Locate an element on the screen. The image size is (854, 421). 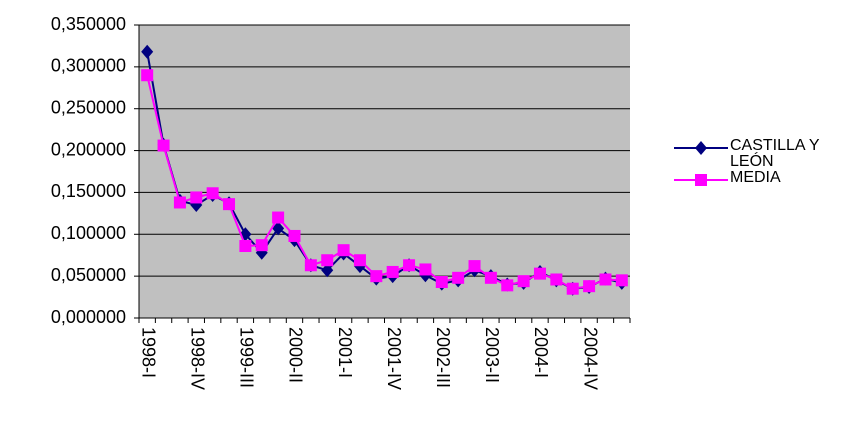
legend-label: MEDIA is located at coordinates (755, 177).